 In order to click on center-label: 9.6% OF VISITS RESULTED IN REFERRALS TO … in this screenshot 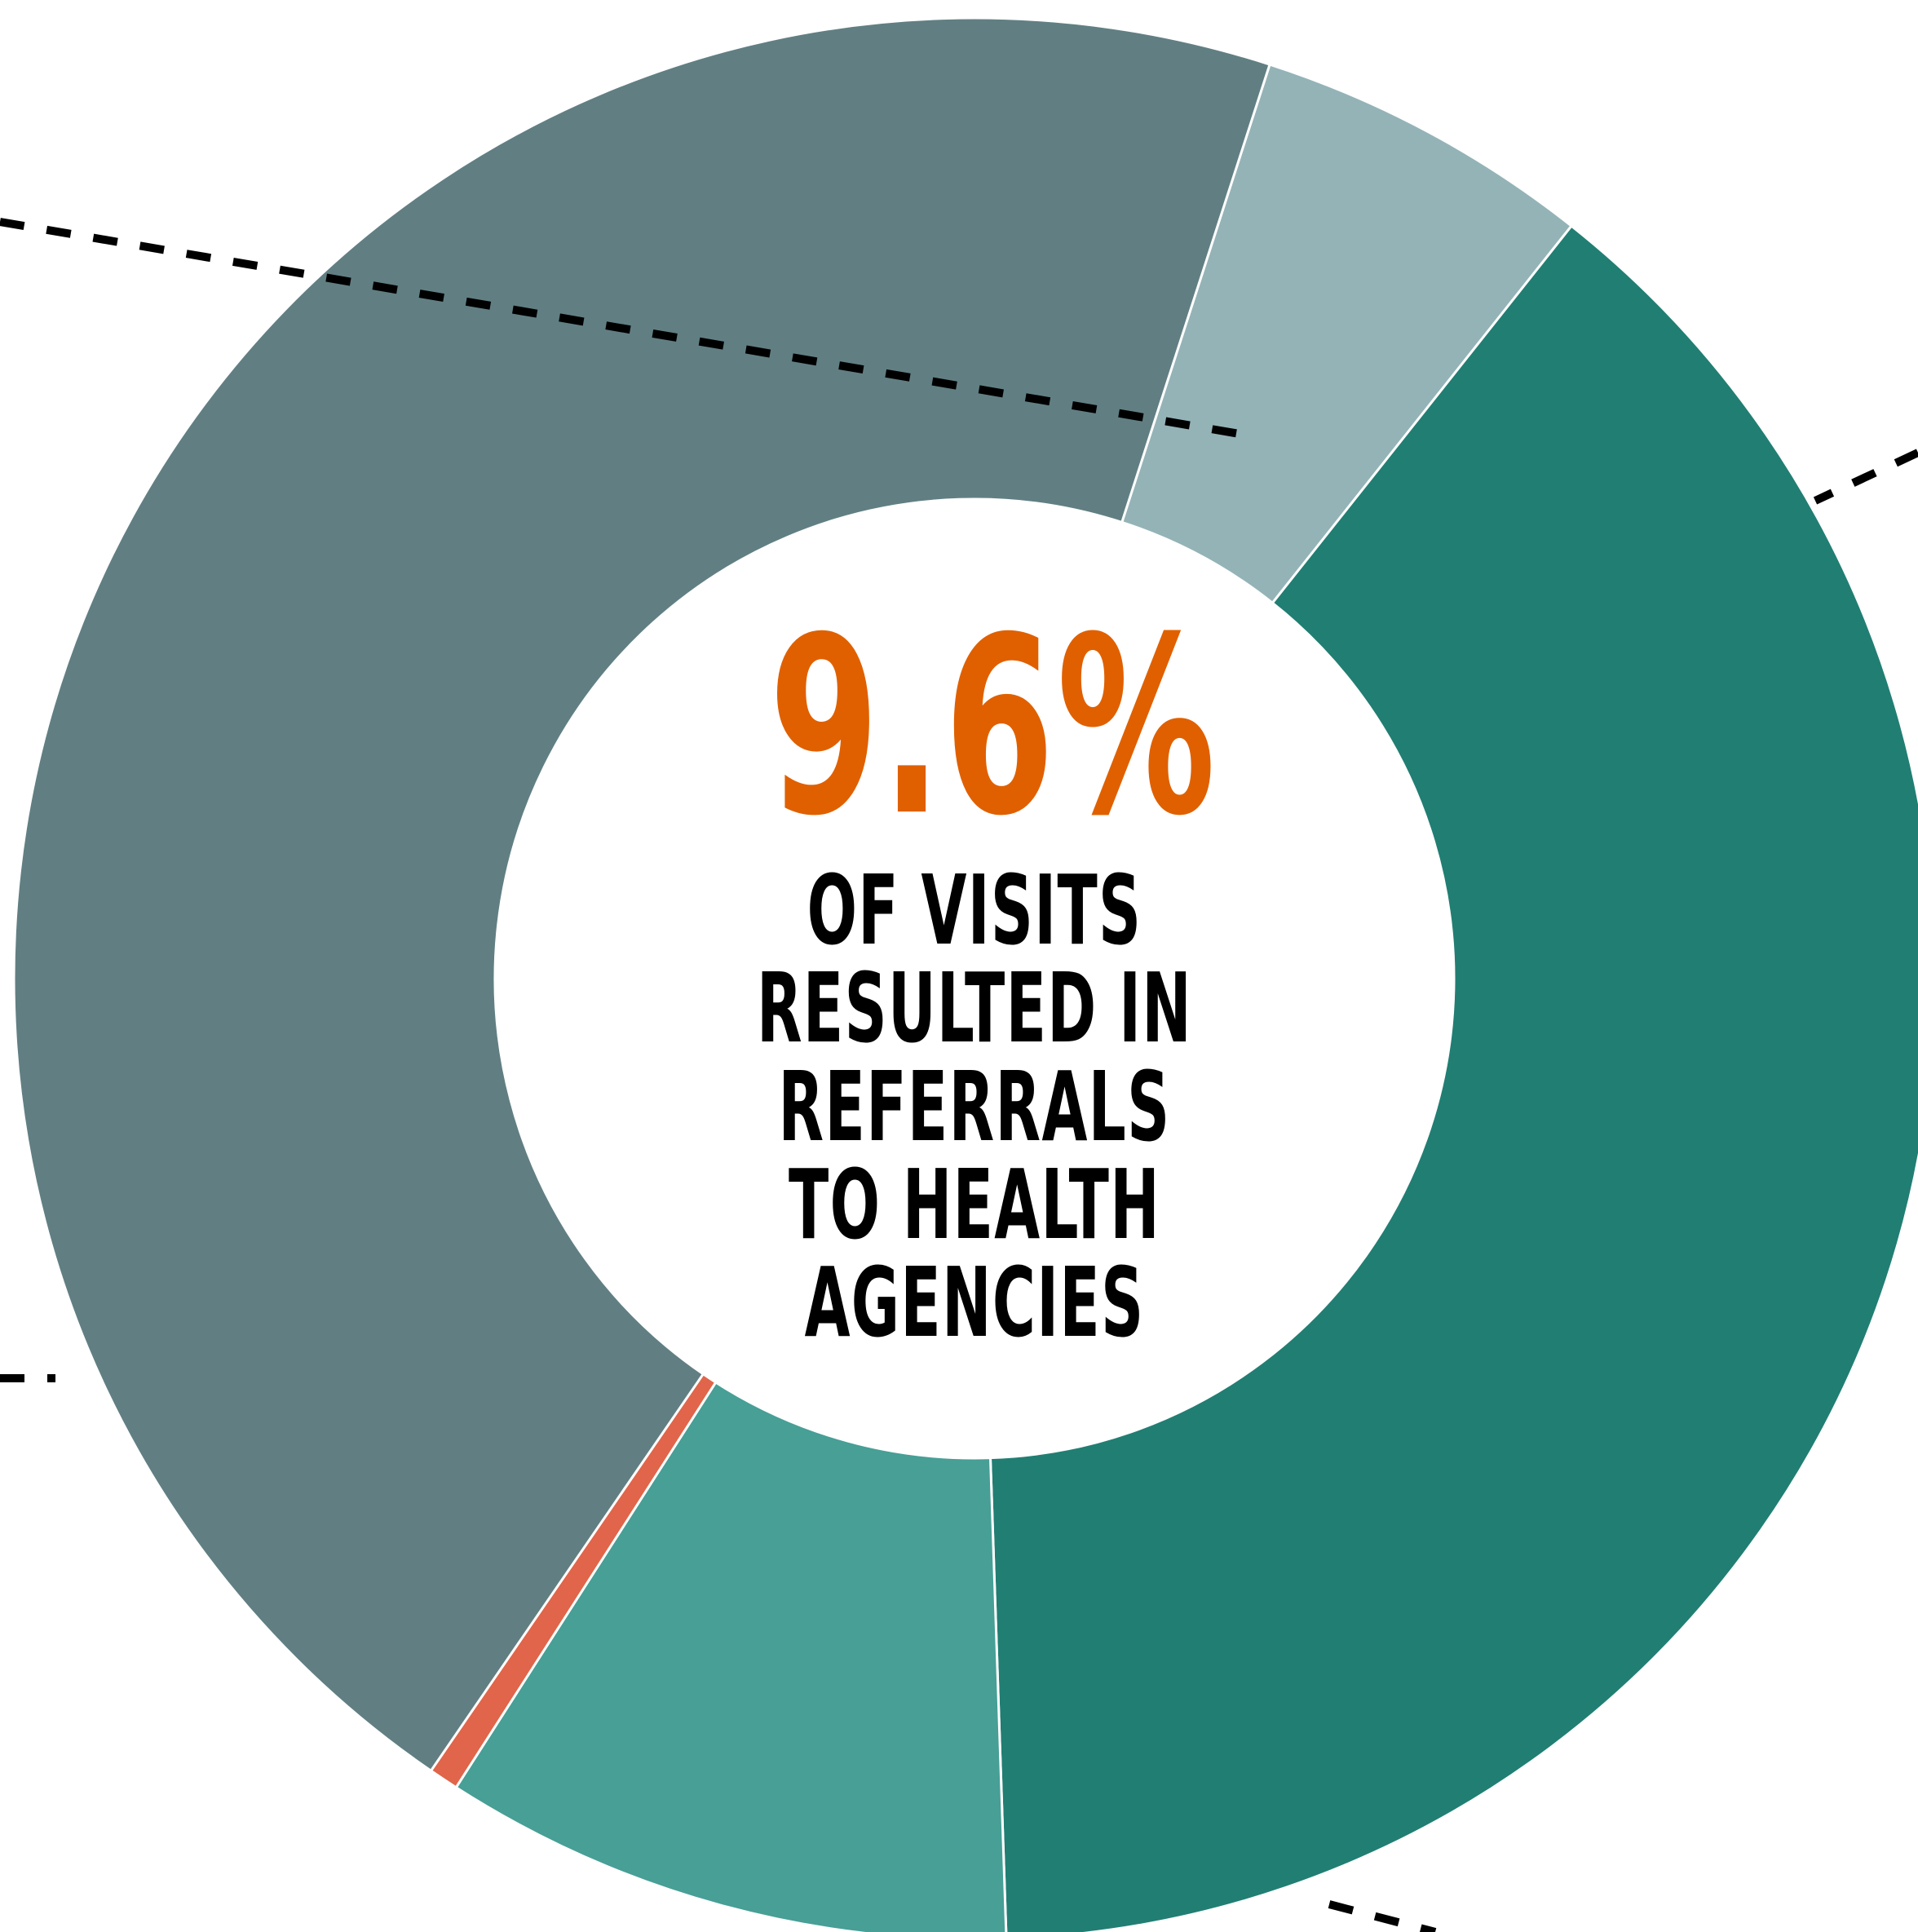, I will do `click(974, 978)`.